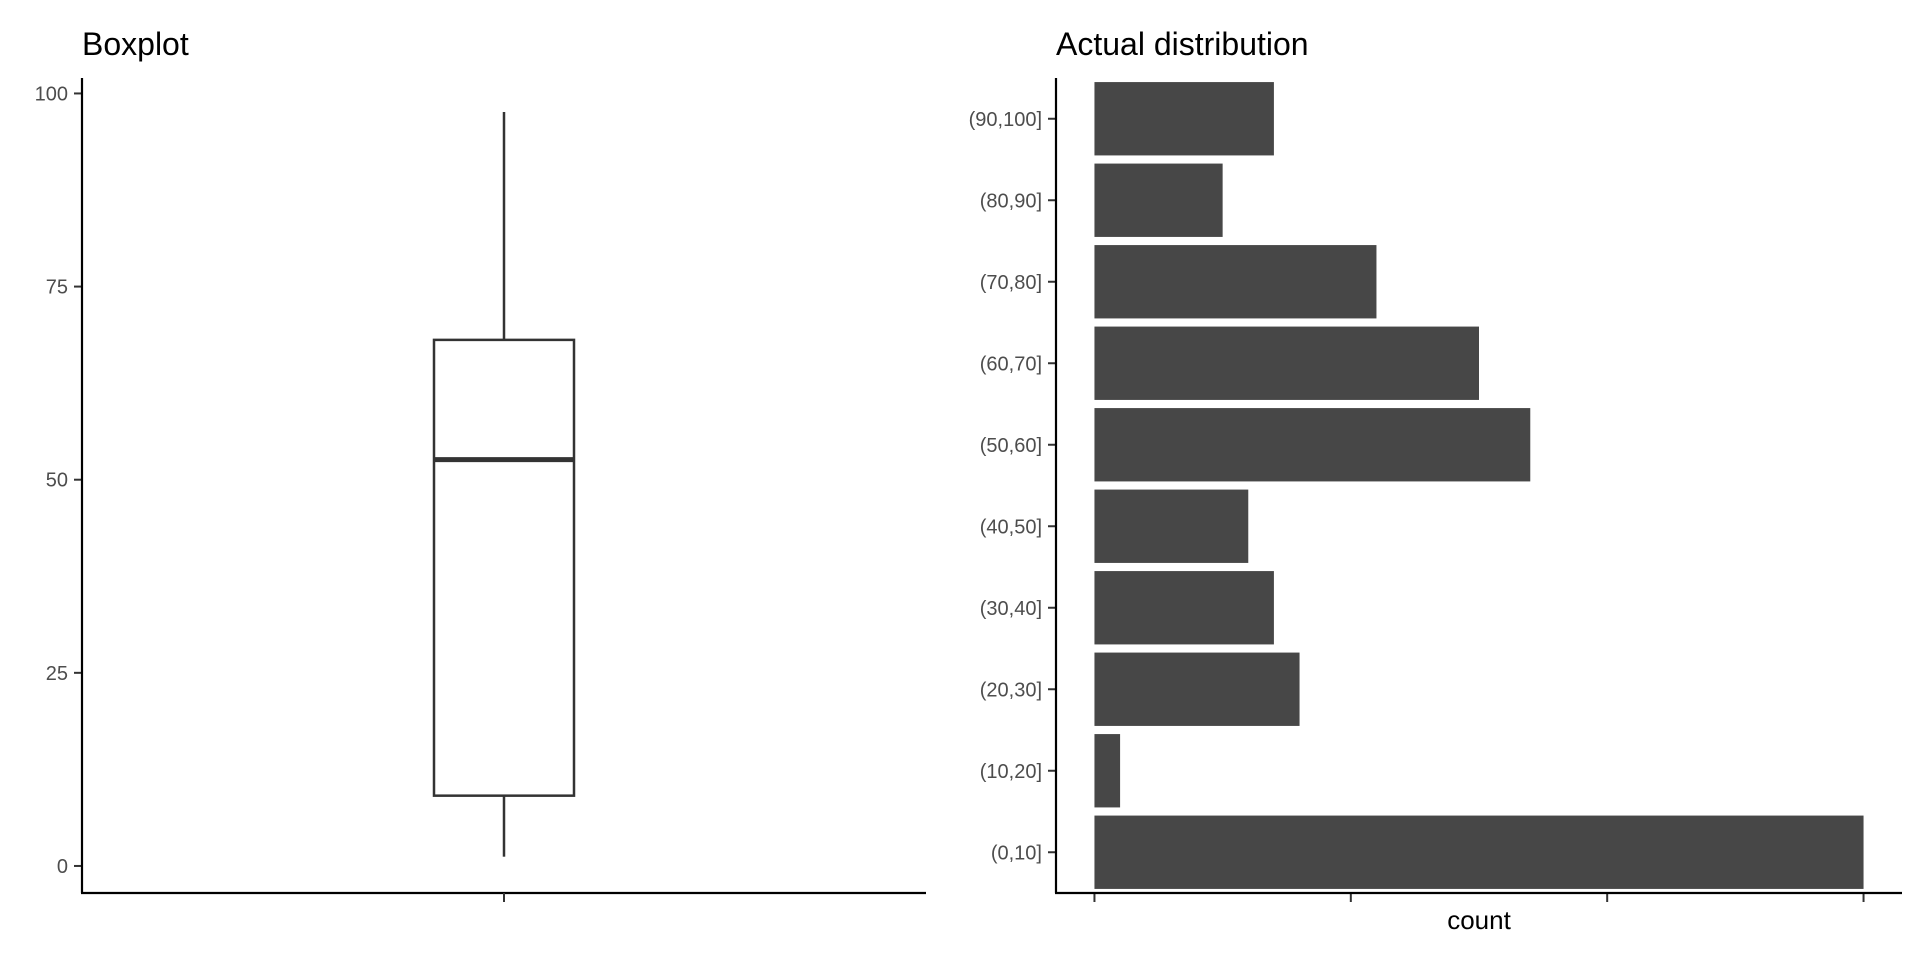  I want to click on distribution-y-tick-label: (10,20], so click(1011, 772).